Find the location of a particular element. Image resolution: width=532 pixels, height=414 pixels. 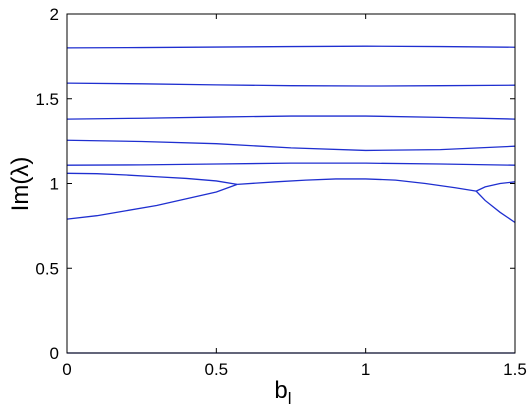

y-axis-label: Im(λ) is located at coordinates (20, 184).